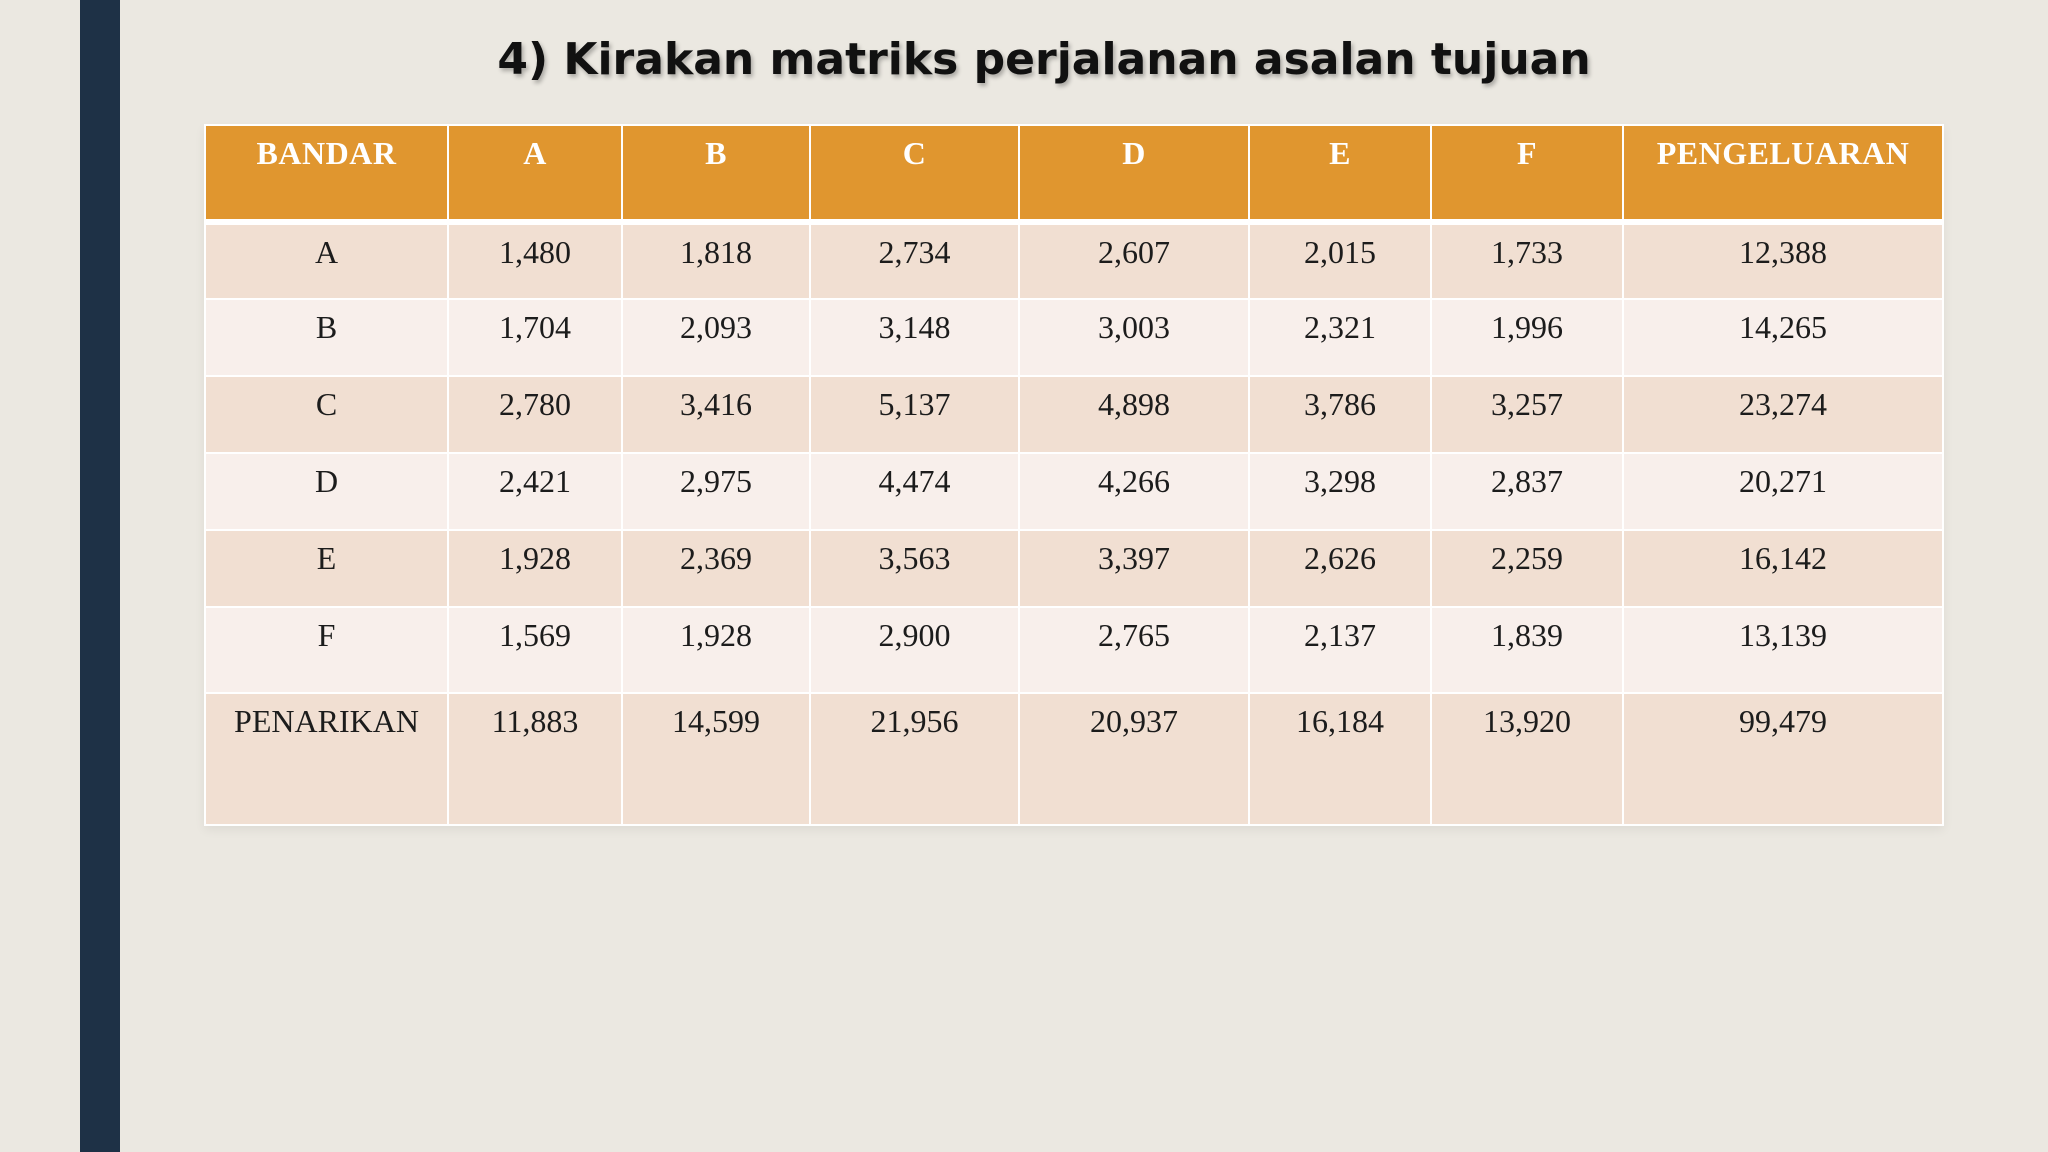 Image resolution: width=2048 pixels, height=1152 pixels. I want to click on table-cell: 1,839, so click(1527, 650).